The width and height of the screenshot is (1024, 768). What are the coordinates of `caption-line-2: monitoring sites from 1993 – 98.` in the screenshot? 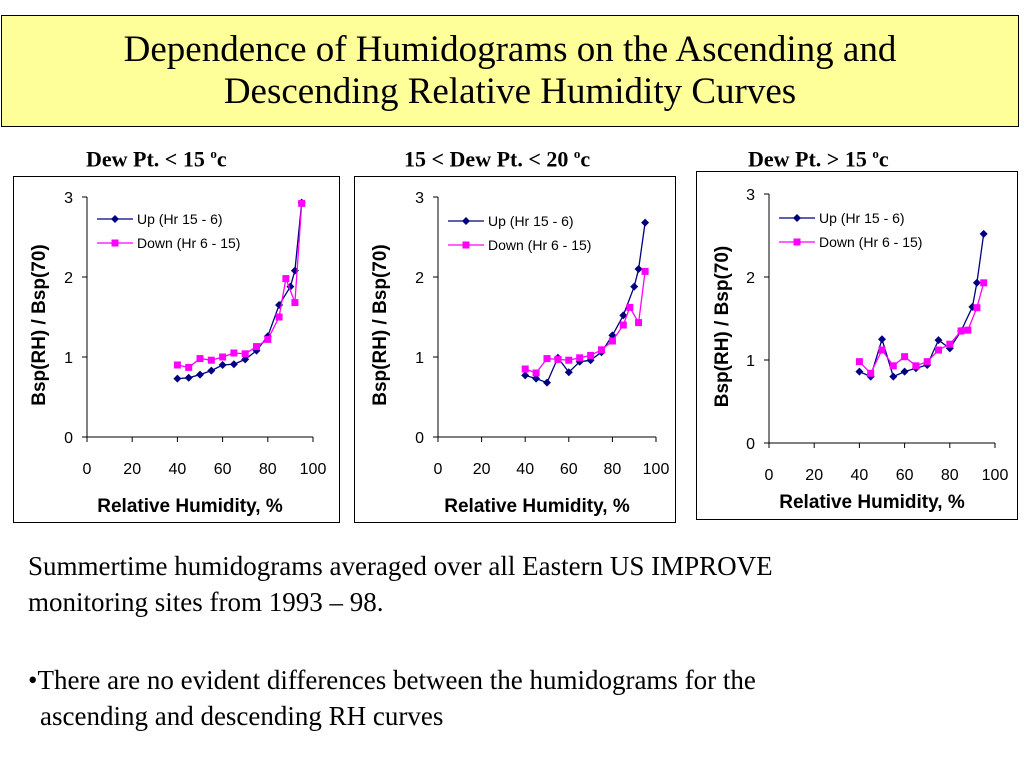 It's located at (206, 602).